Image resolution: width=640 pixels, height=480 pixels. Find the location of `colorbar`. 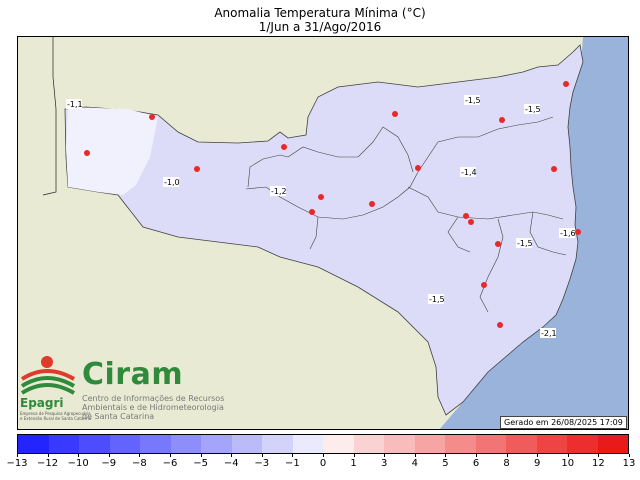

colorbar is located at coordinates (323, 444).